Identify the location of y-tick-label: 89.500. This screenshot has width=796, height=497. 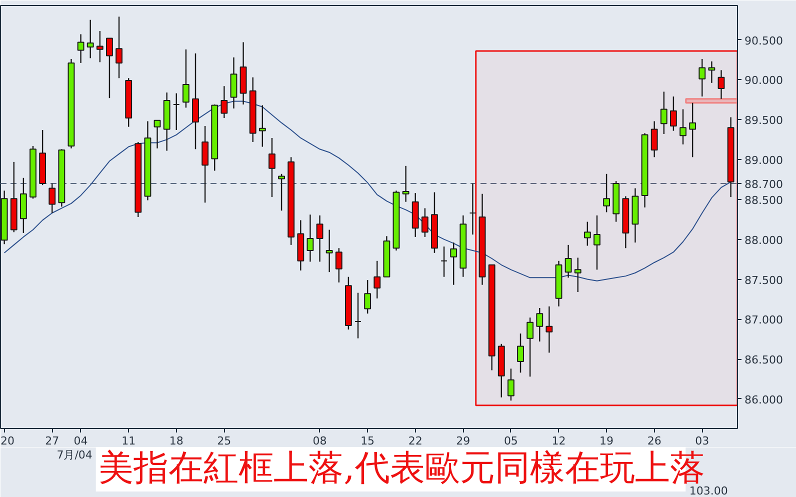
(763, 121).